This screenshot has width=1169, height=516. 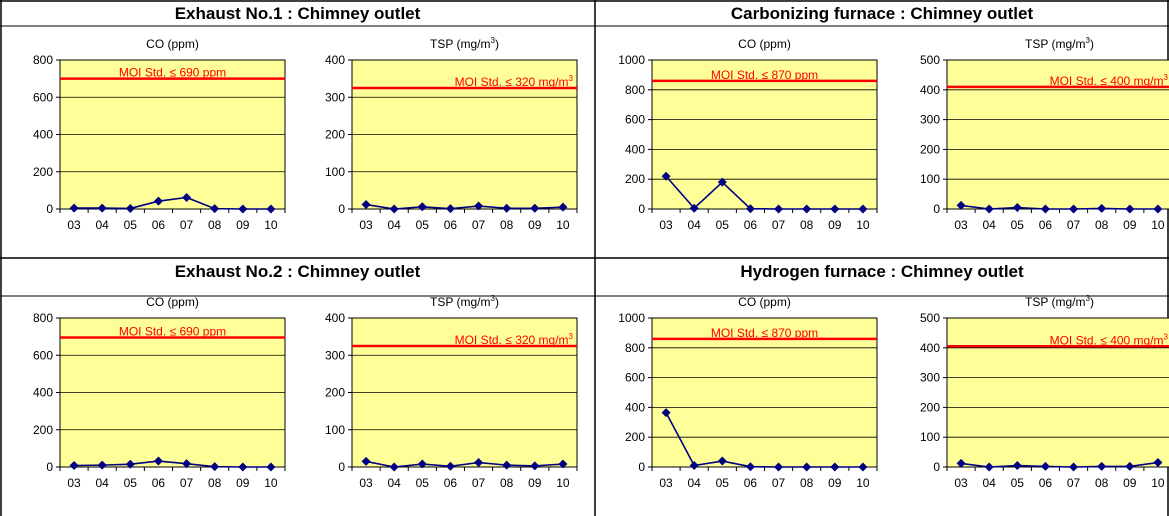 What do you see at coordinates (297, 271) in the screenshot?
I see `panel-title: Exhaust No.2 : Chimney outlet` at bounding box center [297, 271].